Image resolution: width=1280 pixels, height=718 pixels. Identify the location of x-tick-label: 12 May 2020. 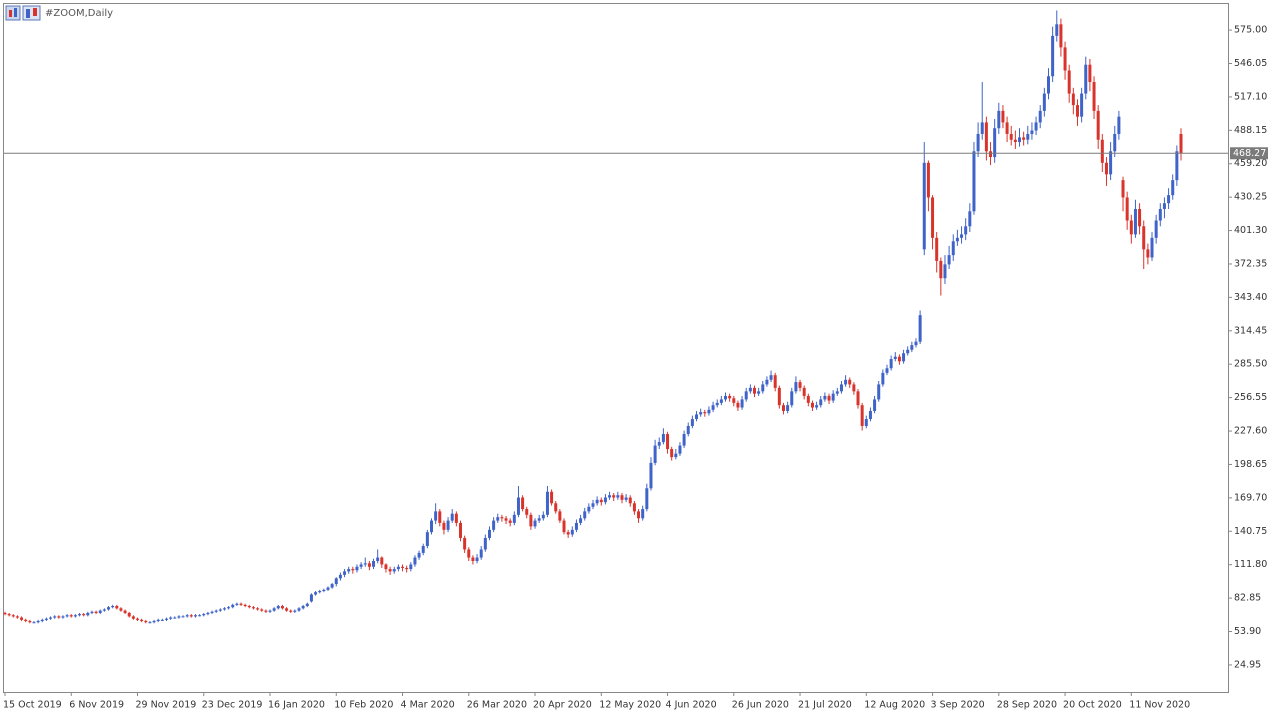
(630, 705).